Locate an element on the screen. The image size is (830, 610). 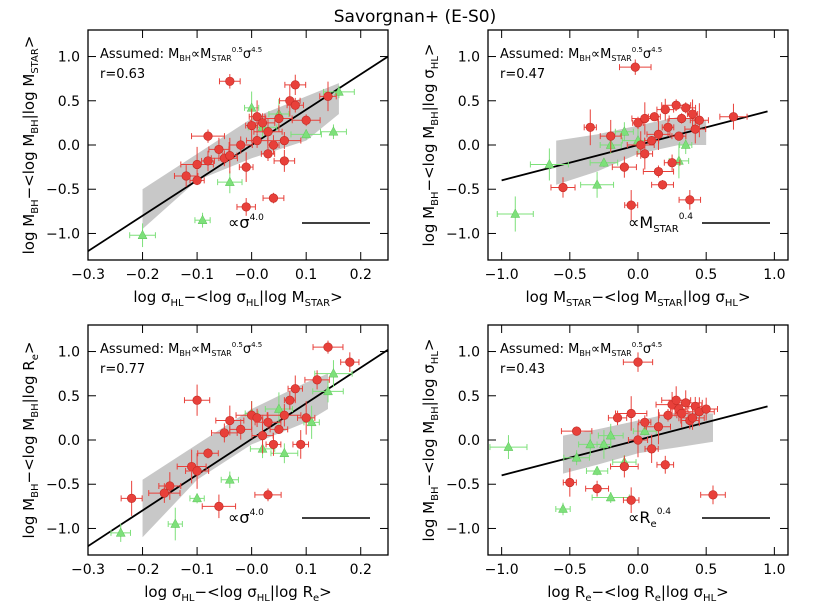
x-tick-label: 1.0 is located at coordinates (774, 275).